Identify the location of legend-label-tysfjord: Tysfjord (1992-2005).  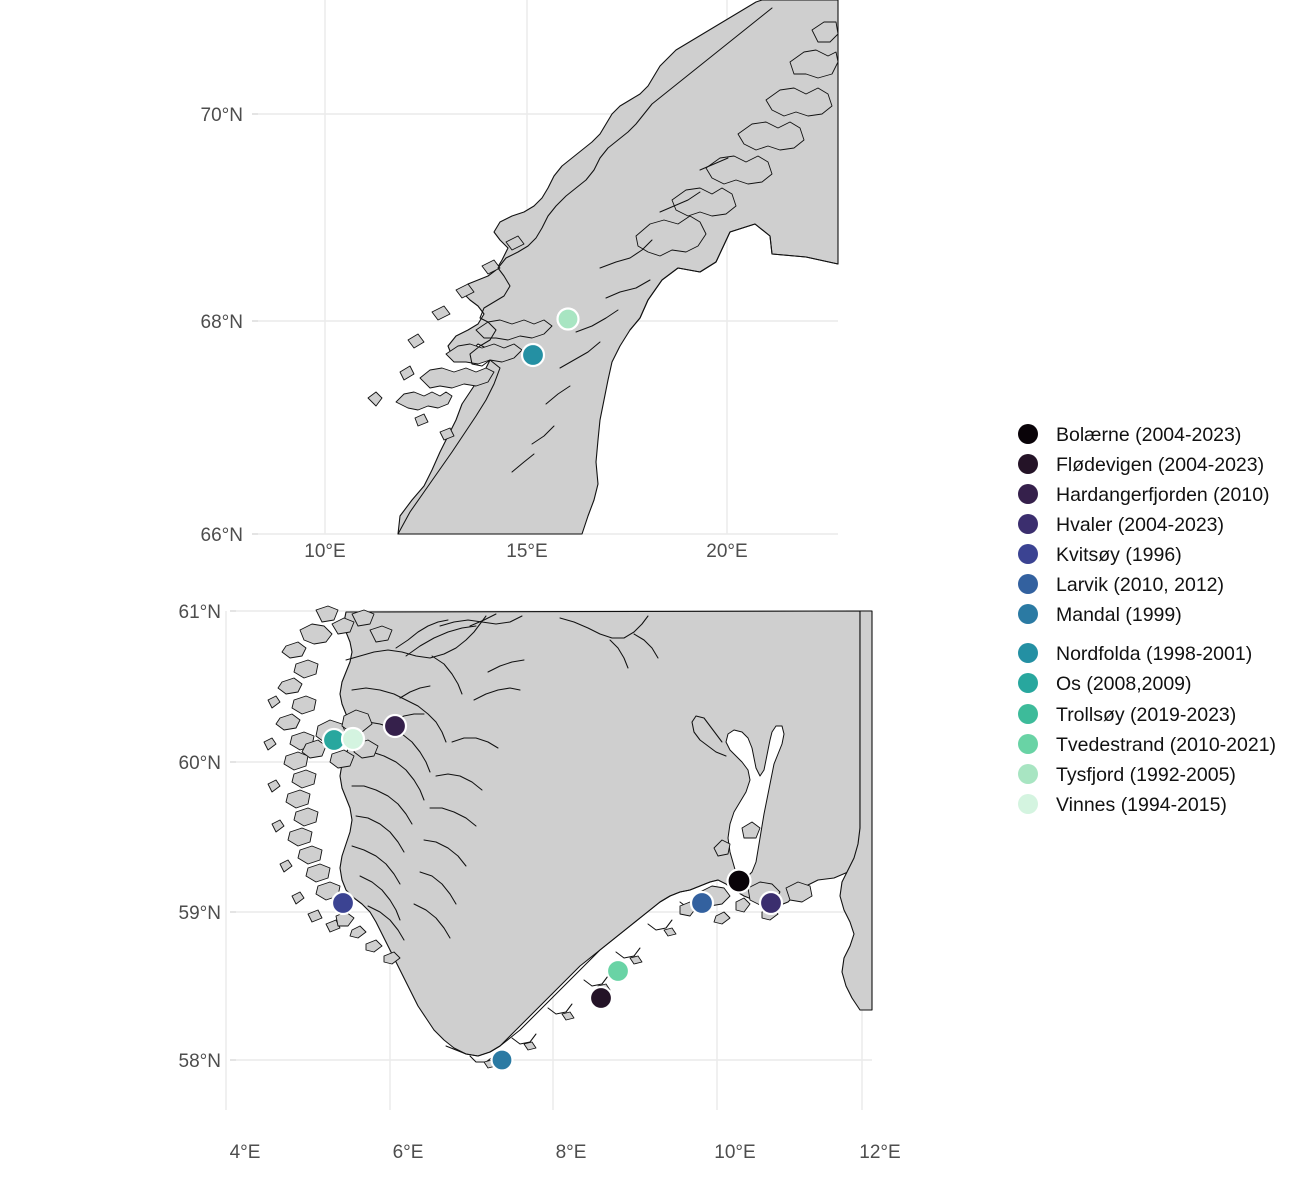
(1146, 775).